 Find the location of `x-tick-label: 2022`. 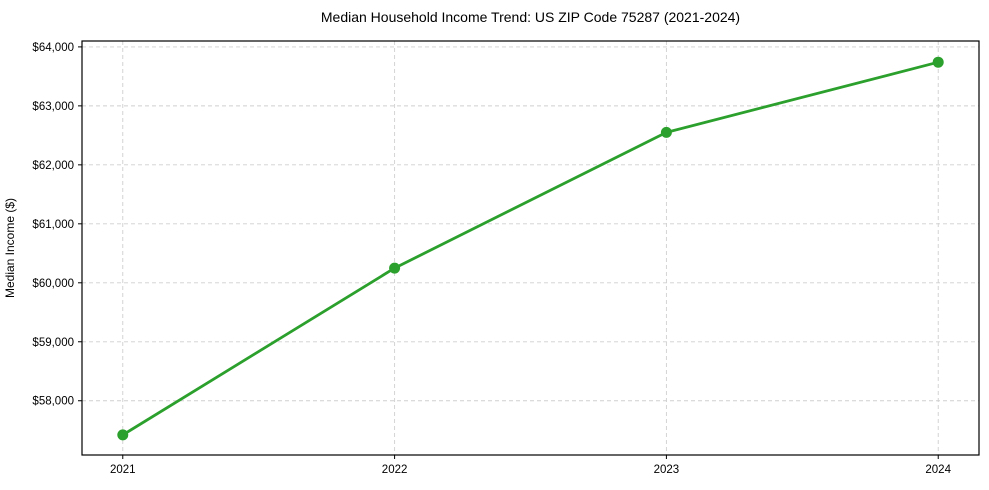

x-tick-label: 2022 is located at coordinates (395, 470).